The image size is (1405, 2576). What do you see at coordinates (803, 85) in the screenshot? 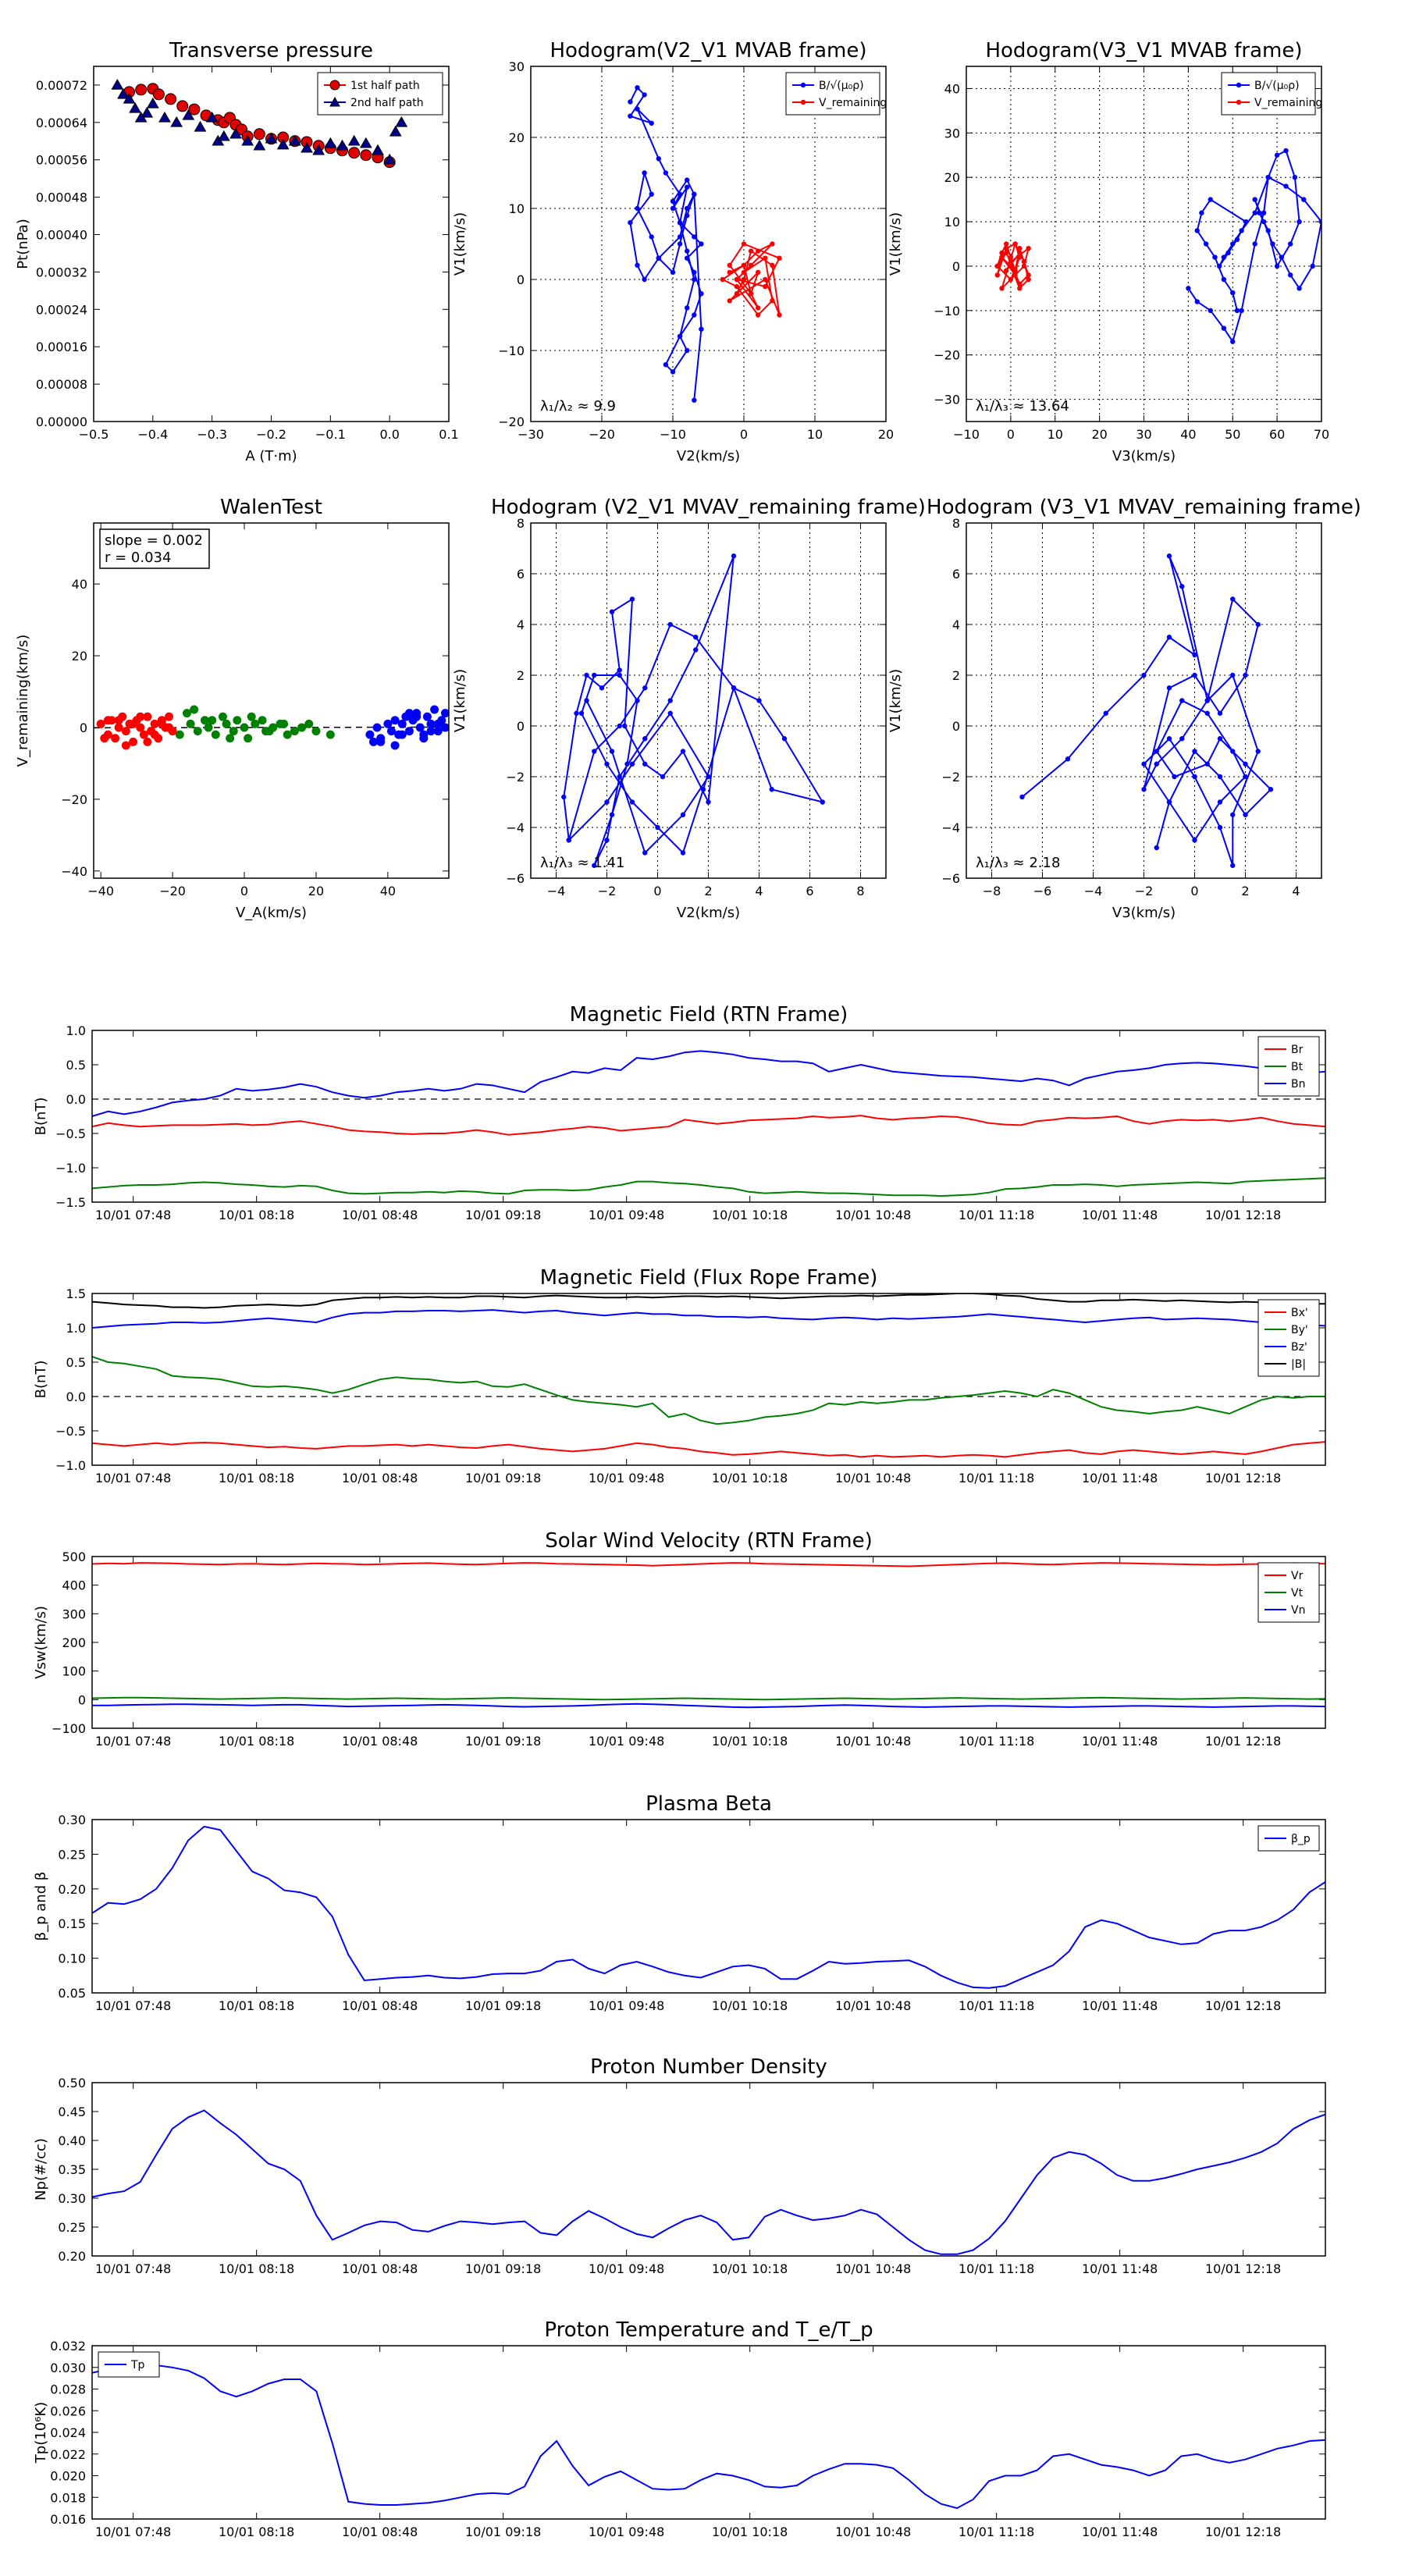
I see `legend-marker` at bounding box center [803, 85].